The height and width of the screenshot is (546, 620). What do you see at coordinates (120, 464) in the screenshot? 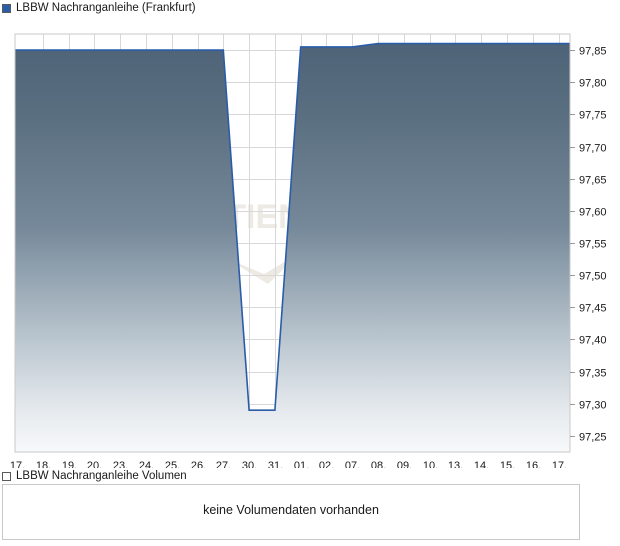
I see `x-tick-label: 23.` at bounding box center [120, 464].